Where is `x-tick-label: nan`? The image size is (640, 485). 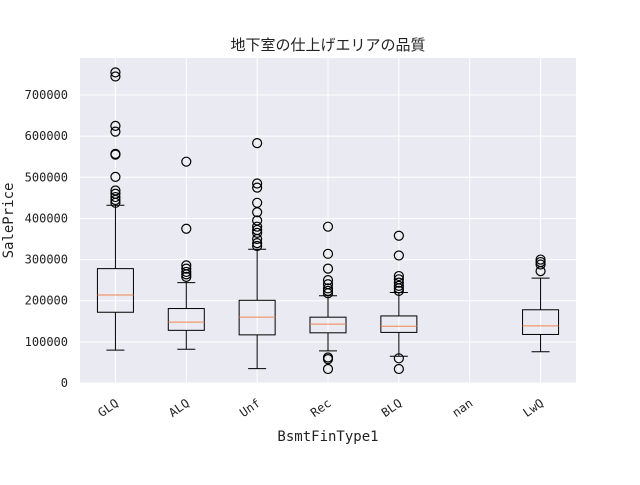
x-tick-label: nan is located at coordinates (463, 408).